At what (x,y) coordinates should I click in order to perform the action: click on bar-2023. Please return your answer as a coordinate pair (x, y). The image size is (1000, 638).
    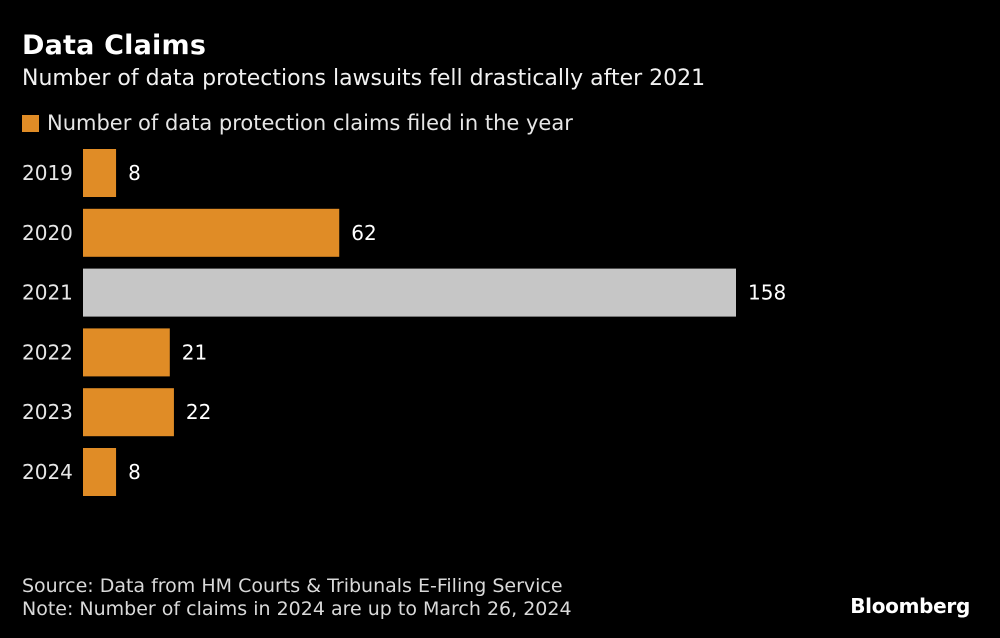
    Looking at the image, I should click on (128, 412).